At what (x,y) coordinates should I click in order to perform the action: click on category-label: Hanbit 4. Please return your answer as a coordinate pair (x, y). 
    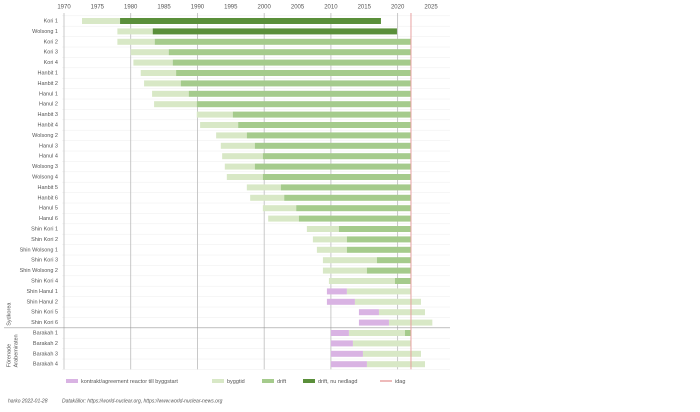
    Looking at the image, I should click on (48, 125).